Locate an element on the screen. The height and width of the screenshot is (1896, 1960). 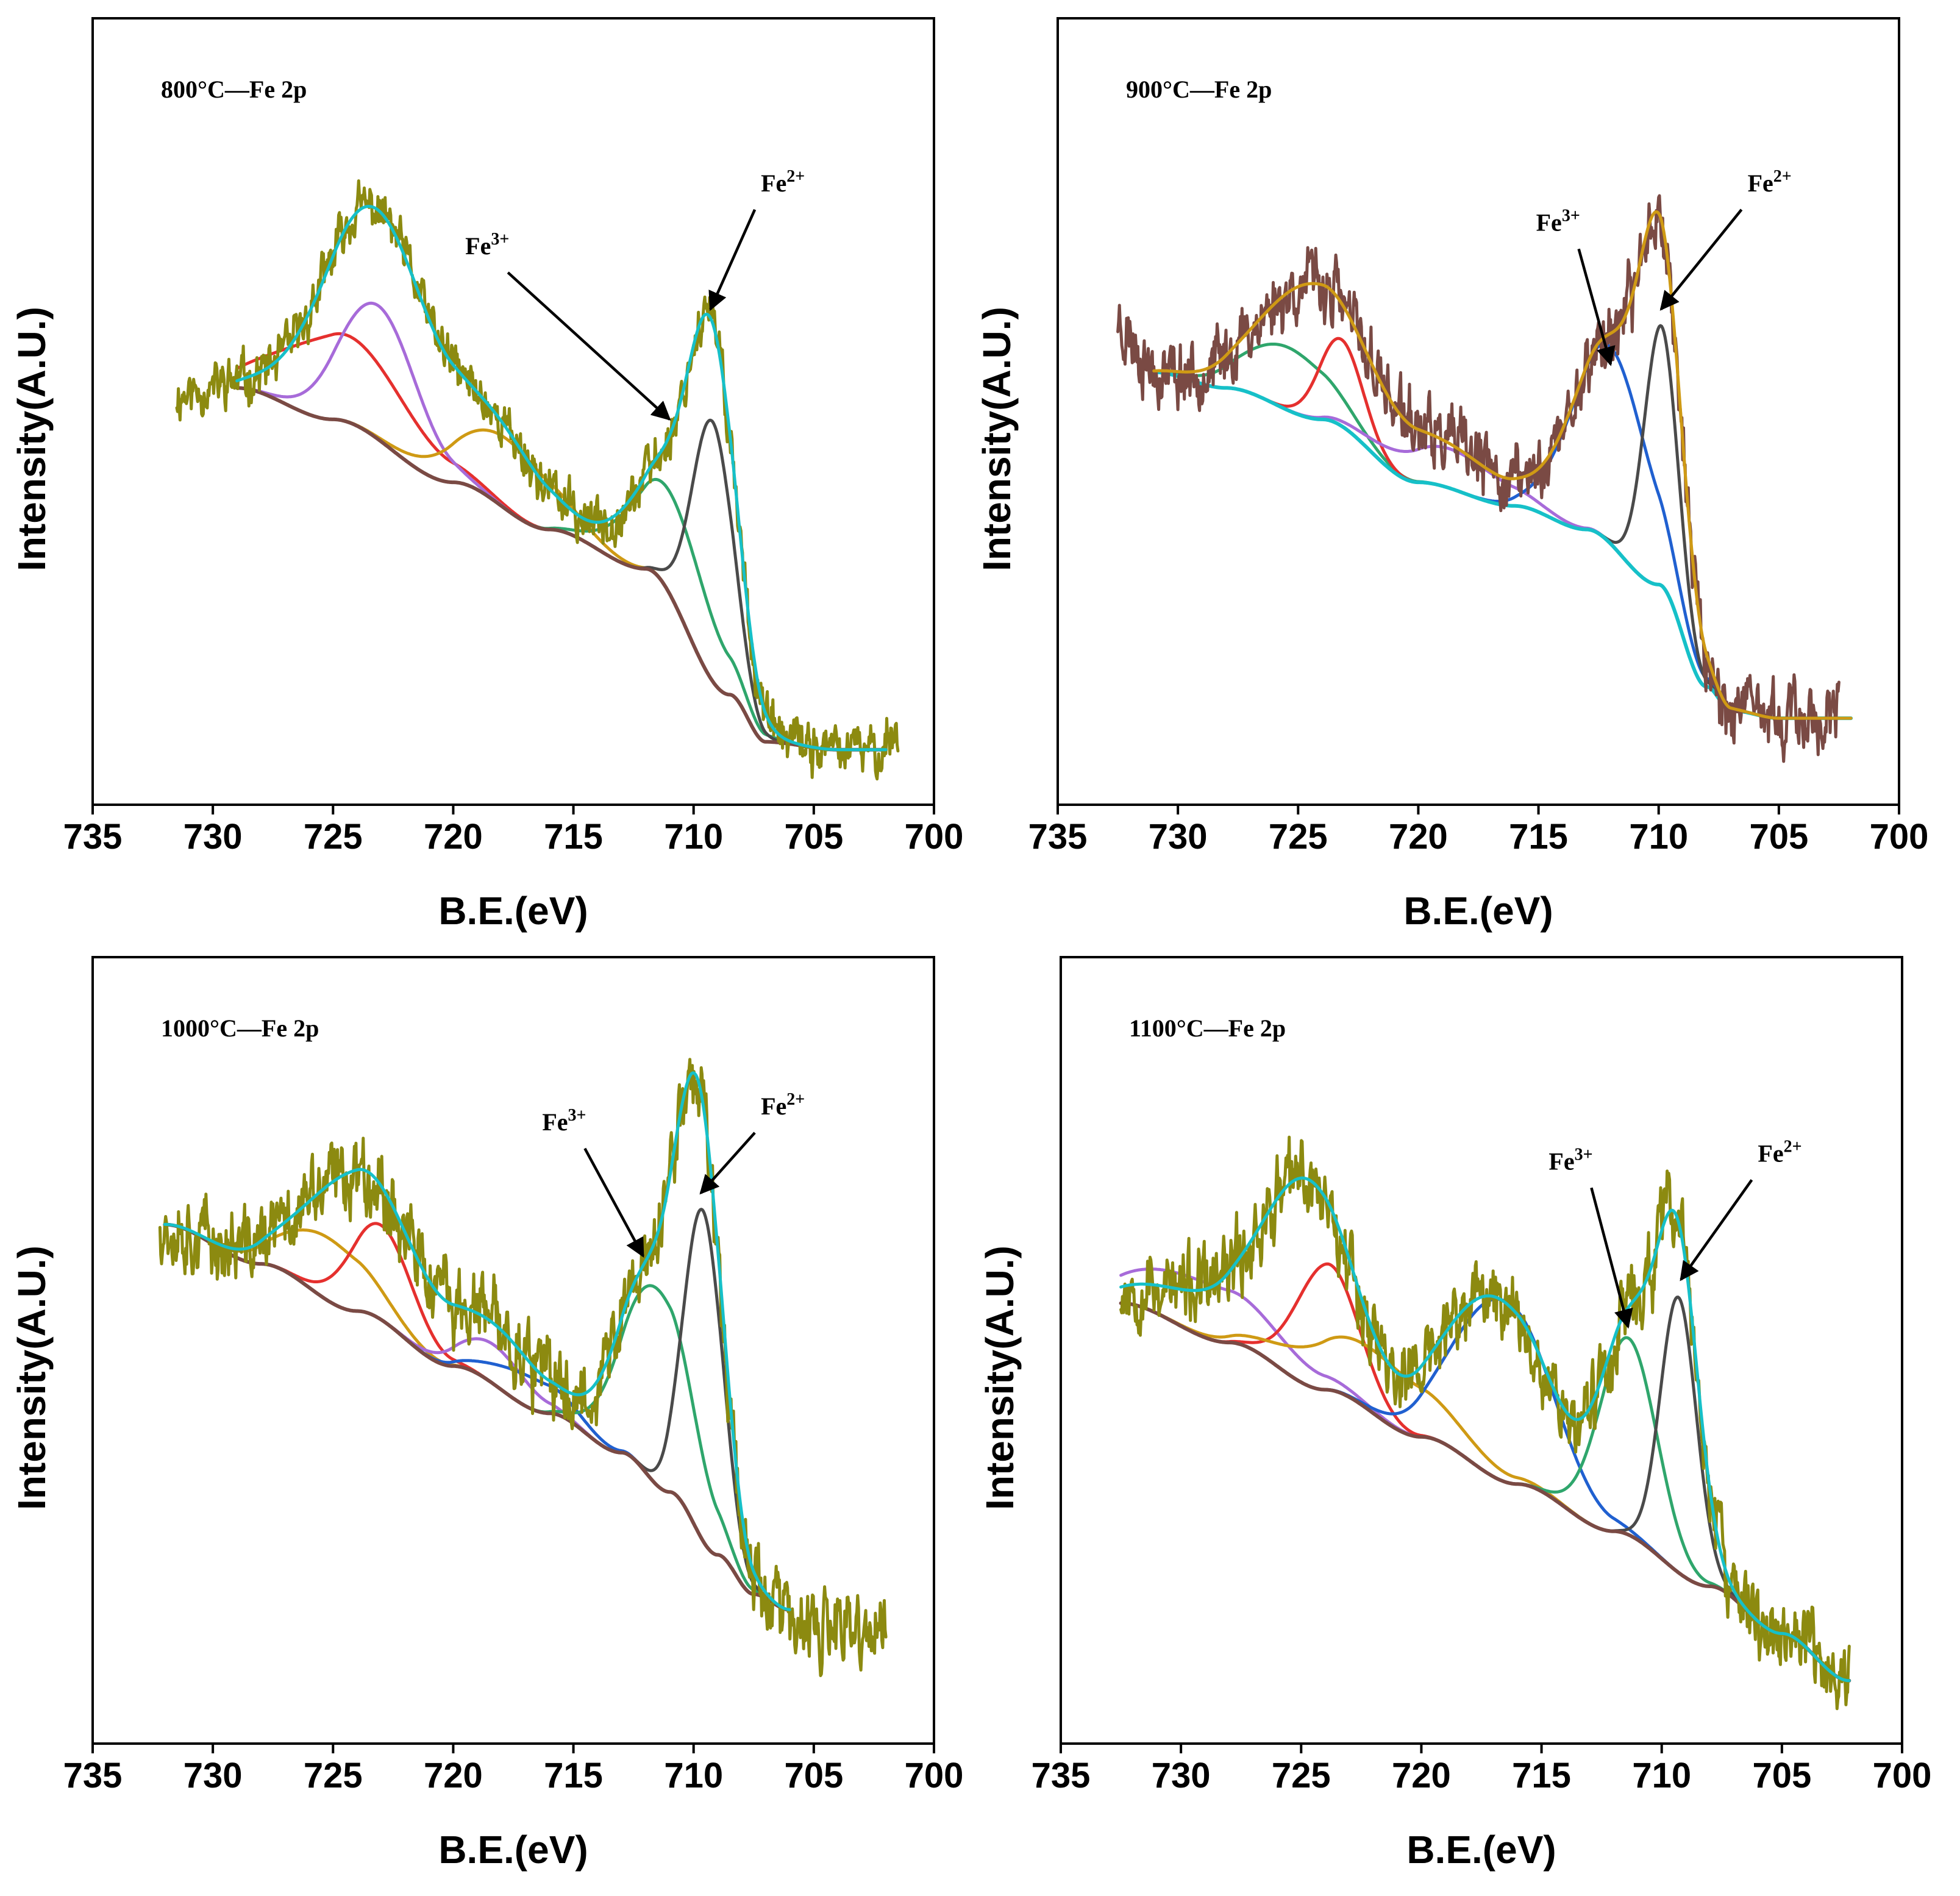
background-curve is located at coordinates (478, 1417).